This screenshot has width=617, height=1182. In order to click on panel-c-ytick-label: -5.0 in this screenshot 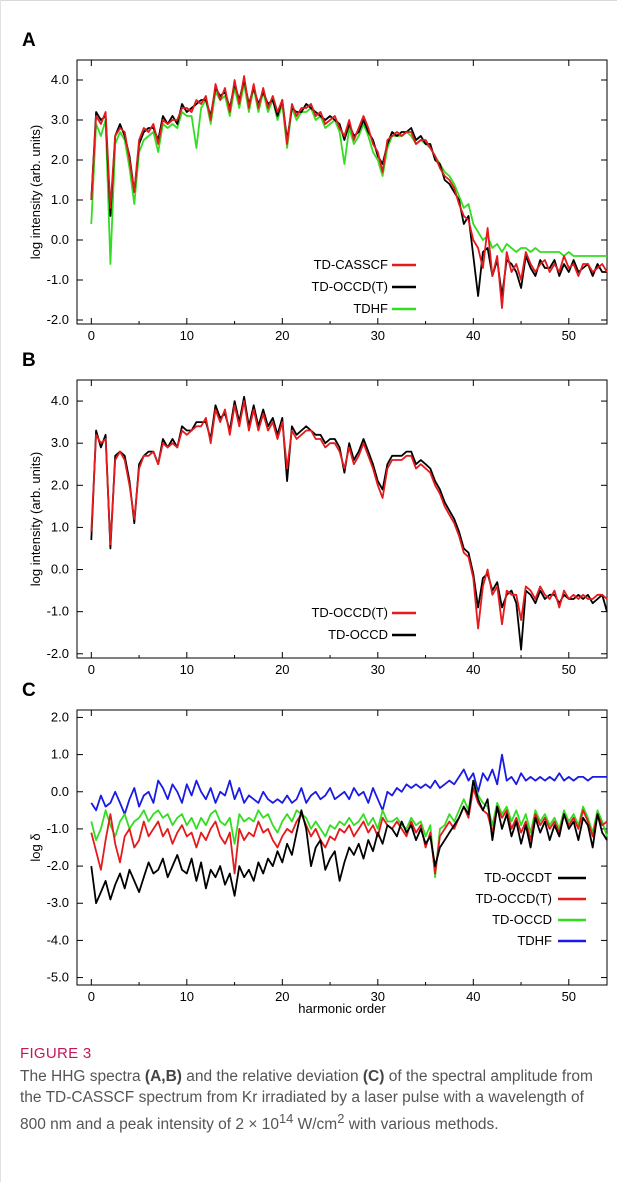, I will do `click(58, 977)`.